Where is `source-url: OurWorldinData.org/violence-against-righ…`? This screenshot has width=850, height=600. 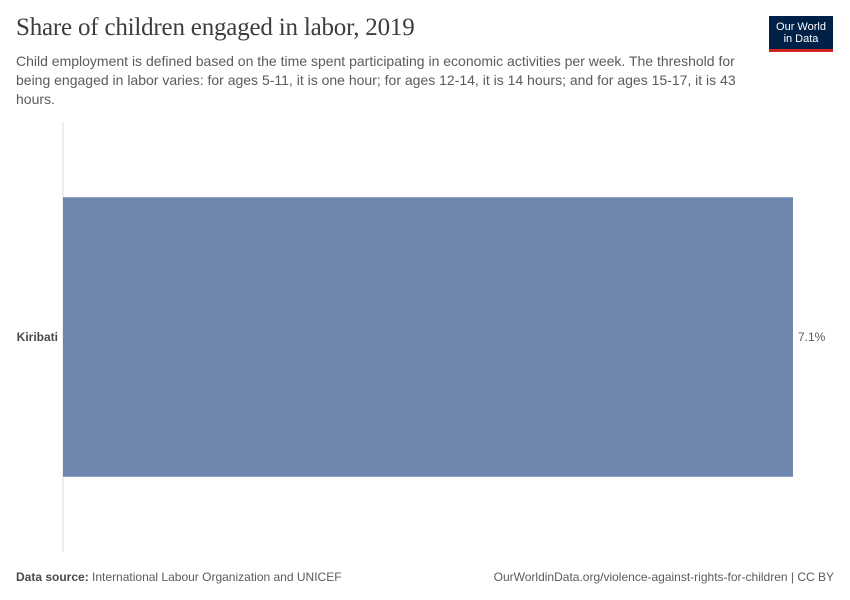
source-url: OurWorldinData.org/violence-against-righ… is located at coordinates (663, 577).